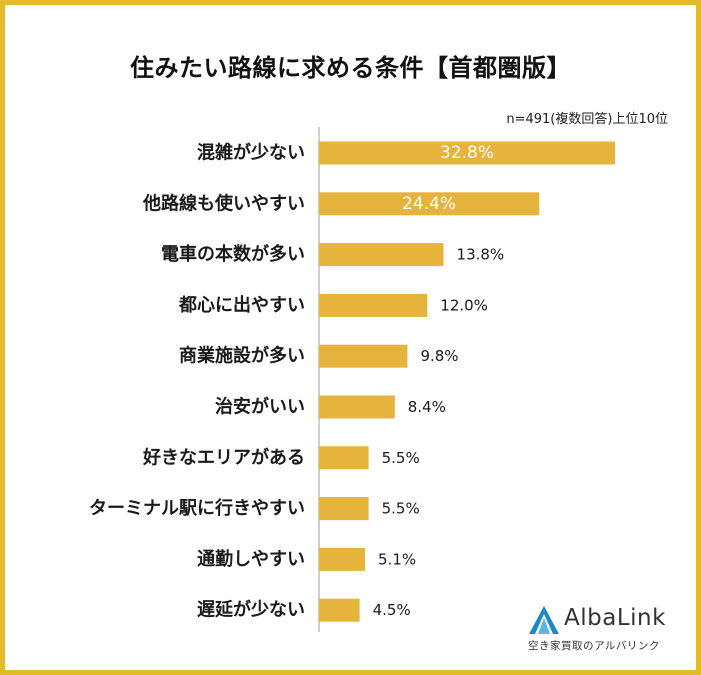 This screenshot has height=675, width=701. Describe the element at coordinates (197, 508) in the screenshot. I see `category-label: ターミナル駅に行きやすい` at that location.